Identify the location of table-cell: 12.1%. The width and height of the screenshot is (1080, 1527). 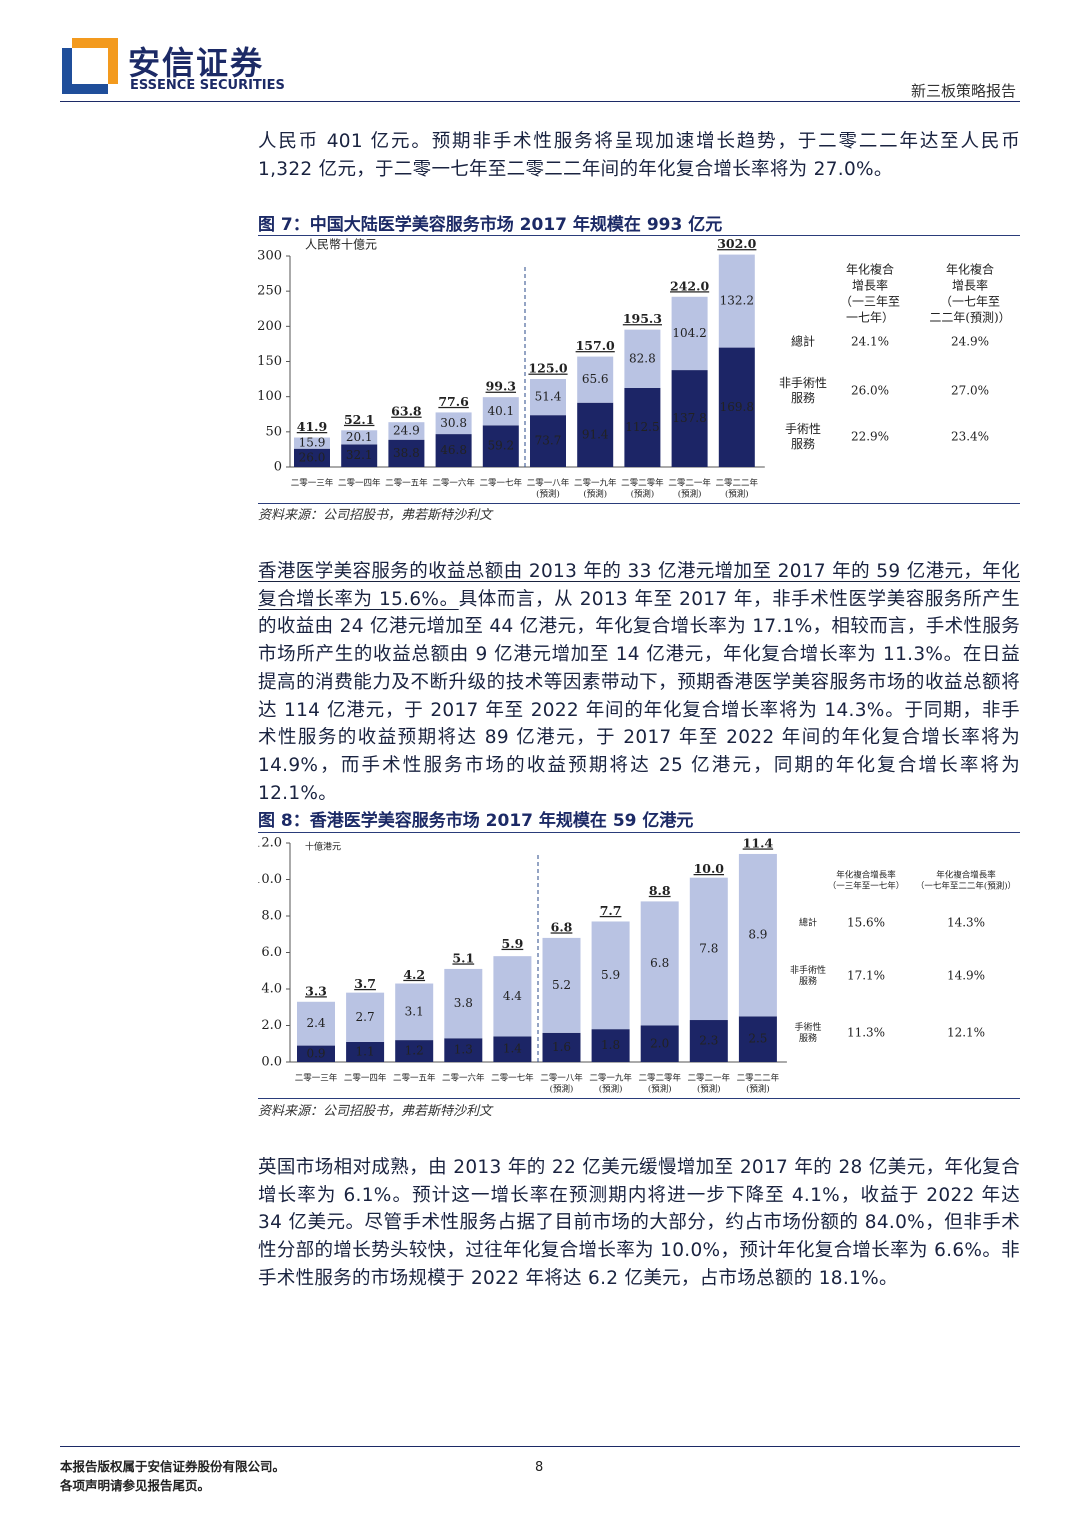
(966, 1033).